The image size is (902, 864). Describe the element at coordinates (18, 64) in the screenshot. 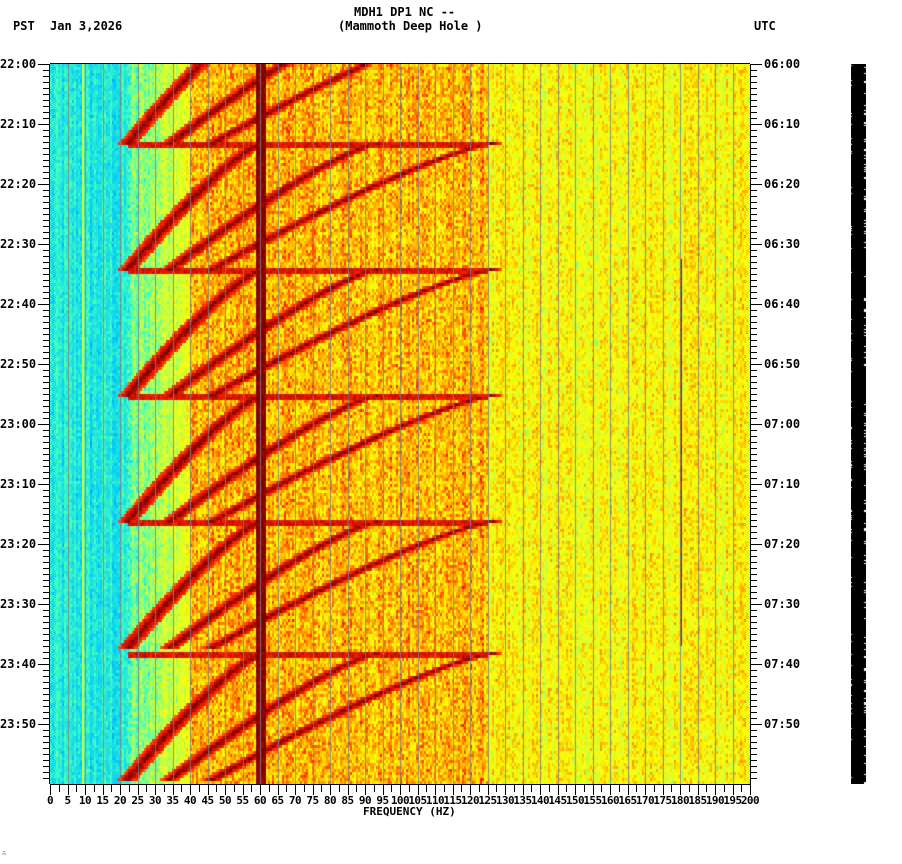

I see `left-time-label: 22:00` at that location.